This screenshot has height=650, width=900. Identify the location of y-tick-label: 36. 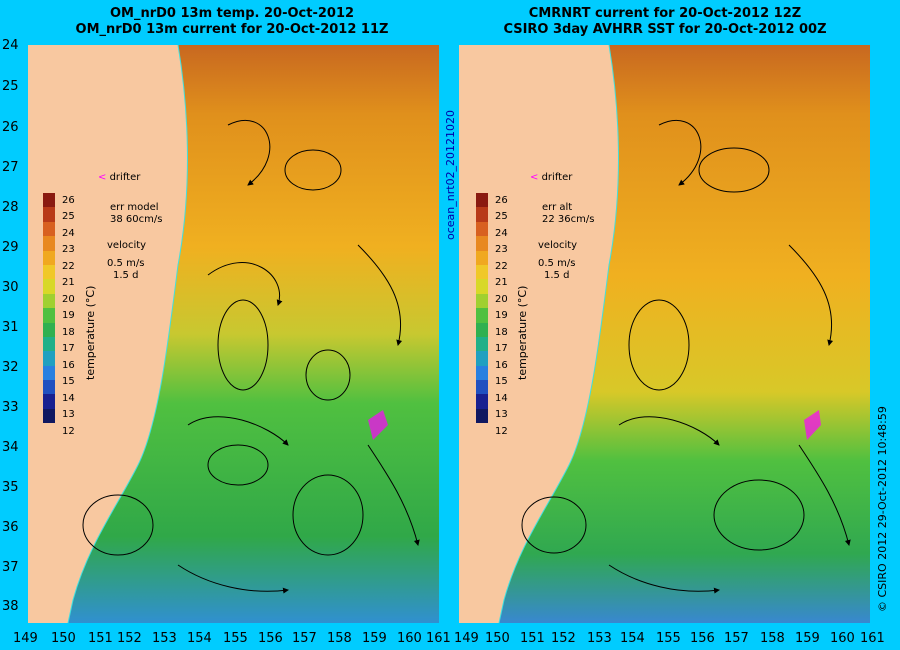
(10, 527).